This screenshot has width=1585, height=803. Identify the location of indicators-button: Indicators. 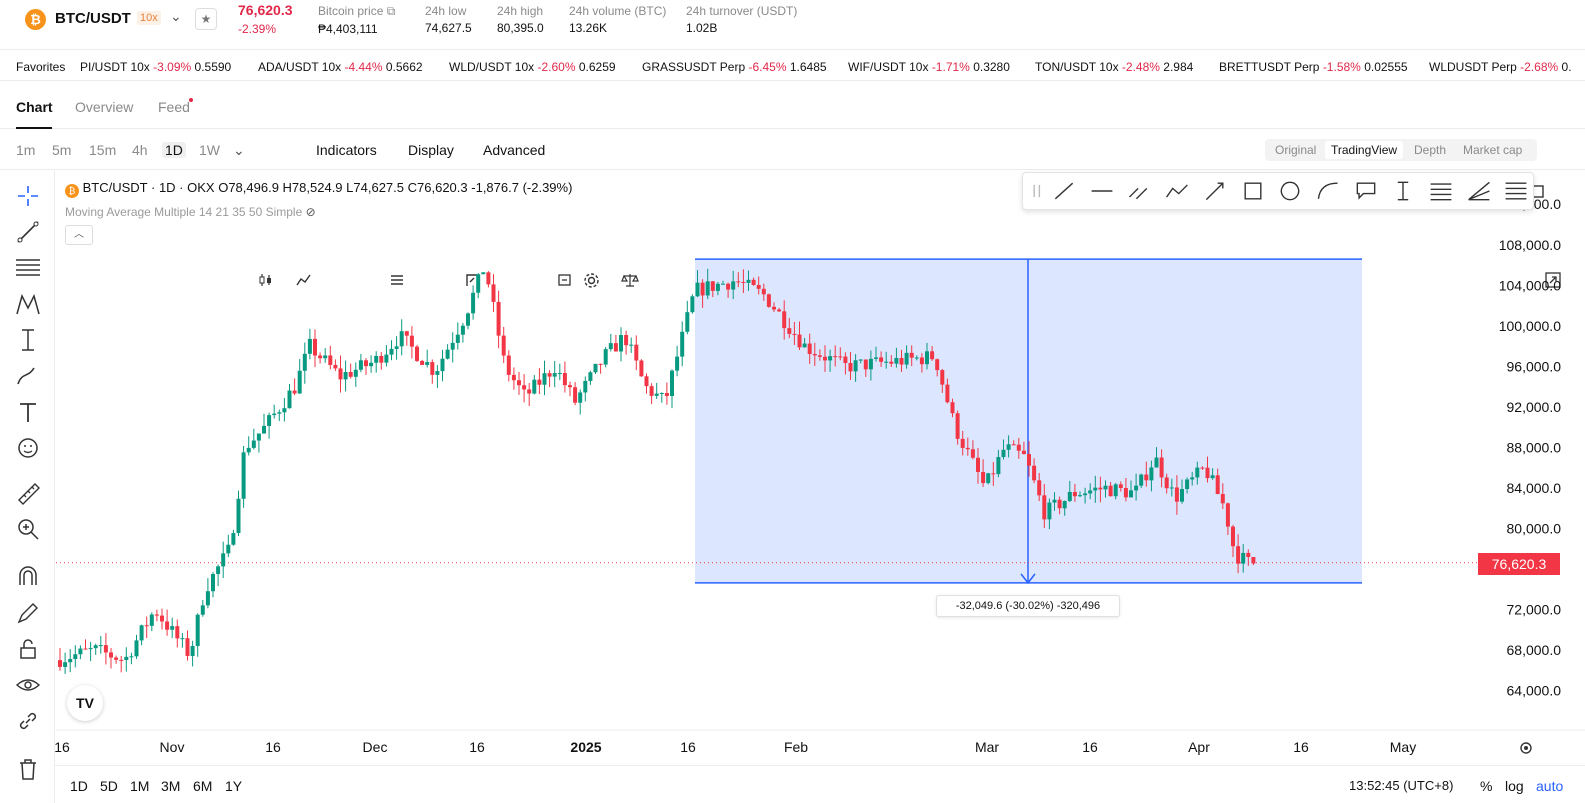
(346, 150).